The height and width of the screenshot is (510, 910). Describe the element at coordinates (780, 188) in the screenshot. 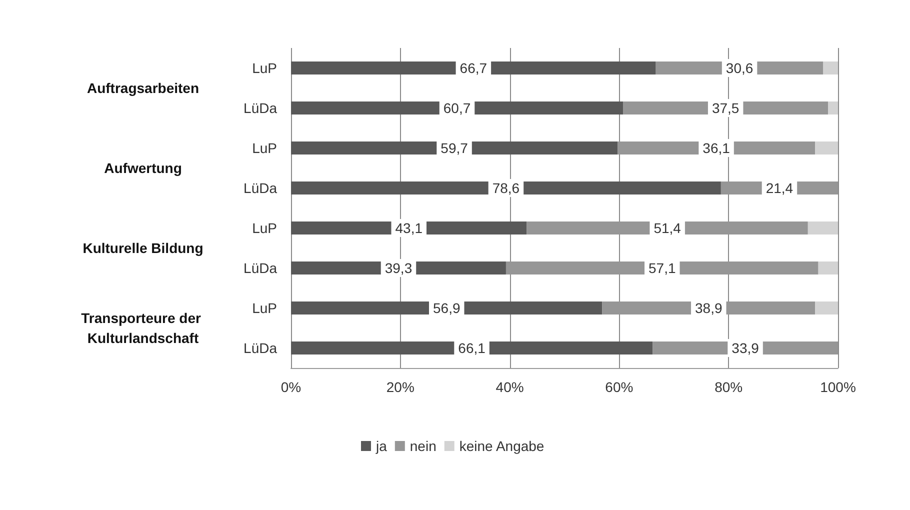

I see `data-label: 21,4` at that location.